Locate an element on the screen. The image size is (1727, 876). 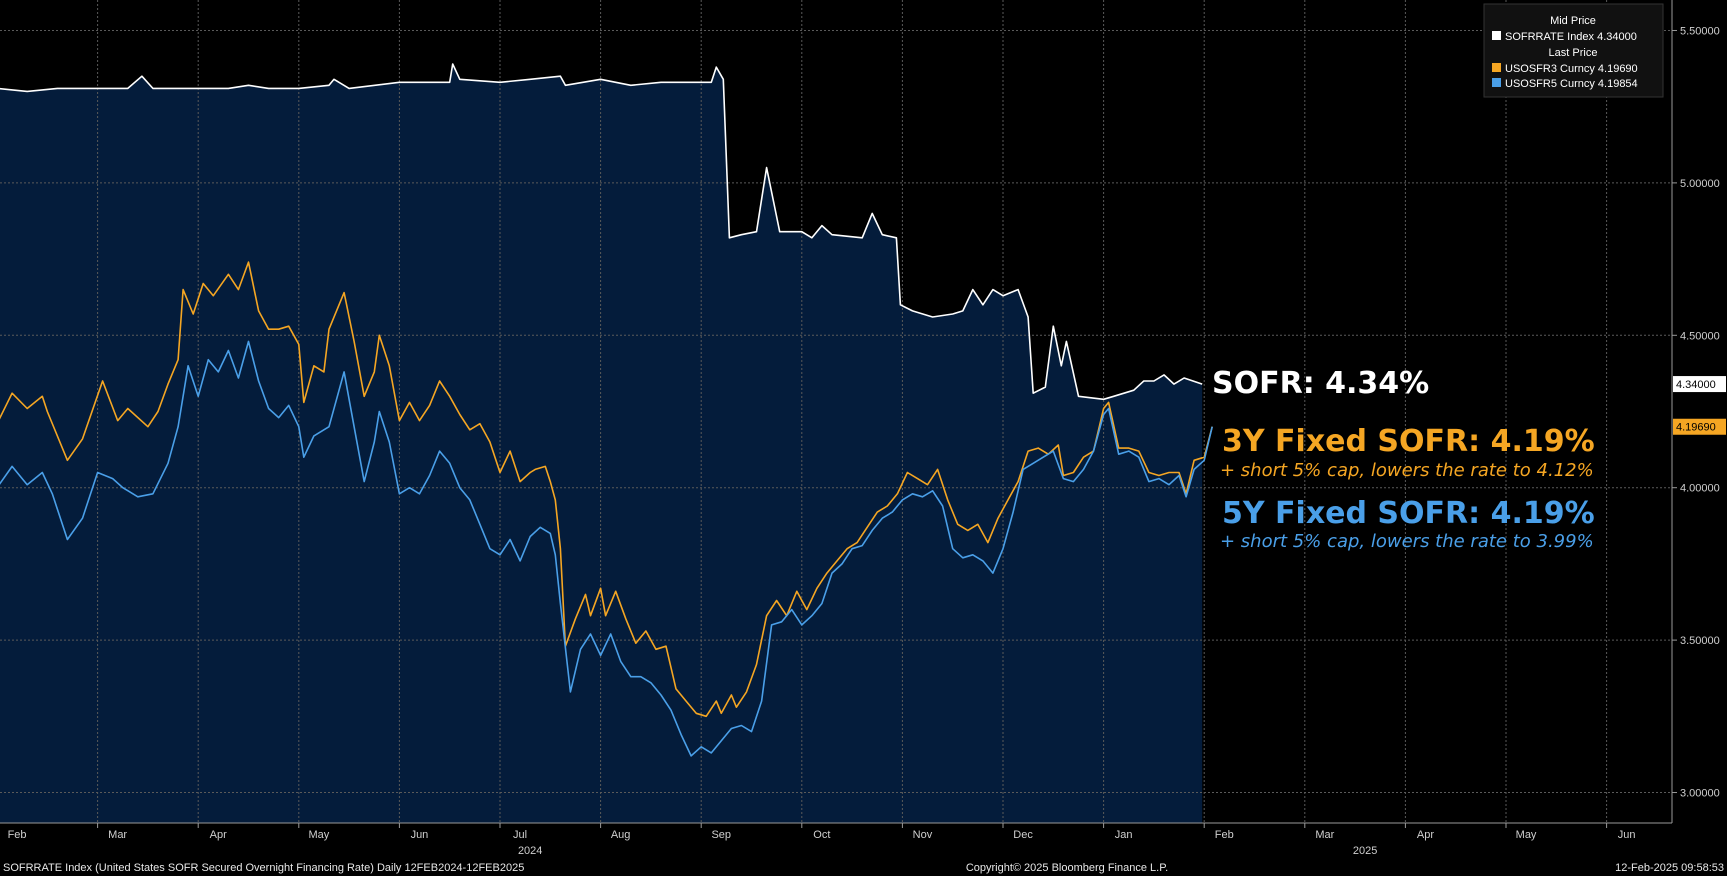
legend-box is located at coordinates (1573, 50).